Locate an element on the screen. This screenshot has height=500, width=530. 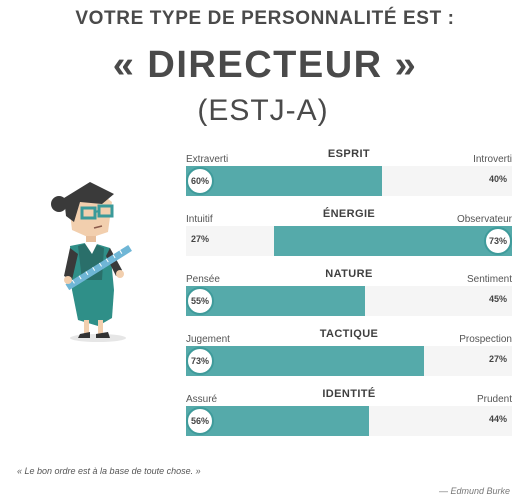
trait-right-label: Prospection is located at coordinates (485, 339).